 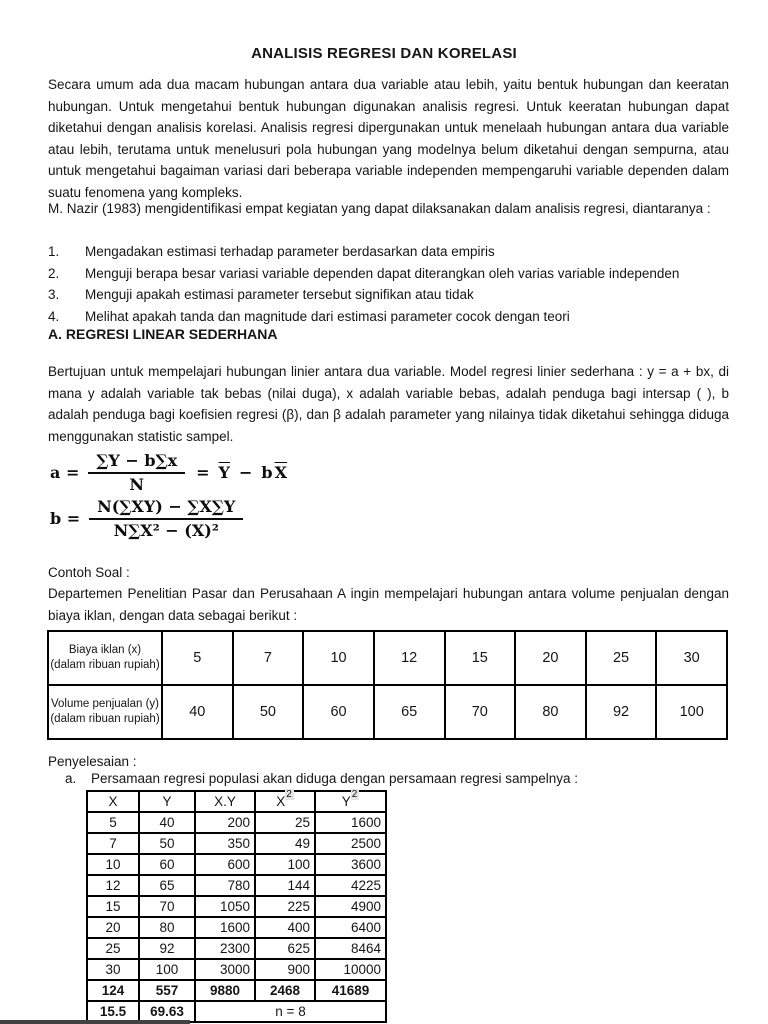 What do you see at coordinates (225, 843) in the screenshot?
I see `table-cell: 350` at bounding box center [225, 843].